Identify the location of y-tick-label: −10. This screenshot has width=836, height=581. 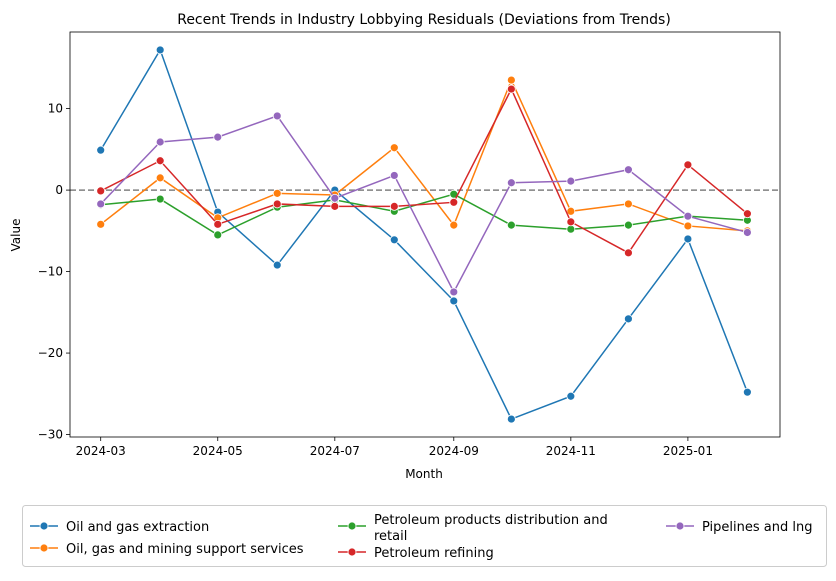
(50, 272).